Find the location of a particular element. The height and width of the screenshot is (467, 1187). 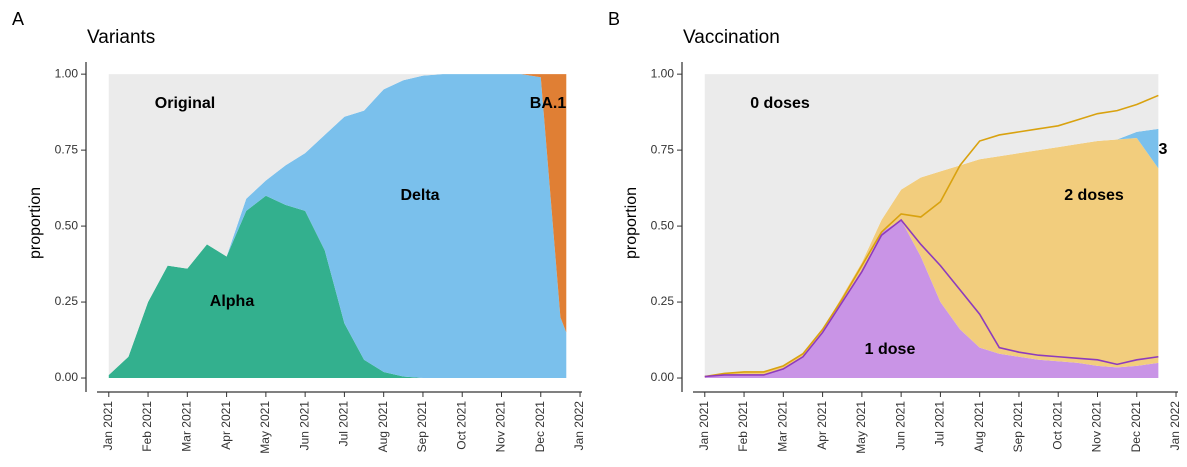

area-label: 1 dose is located at coordinates (890, 349).